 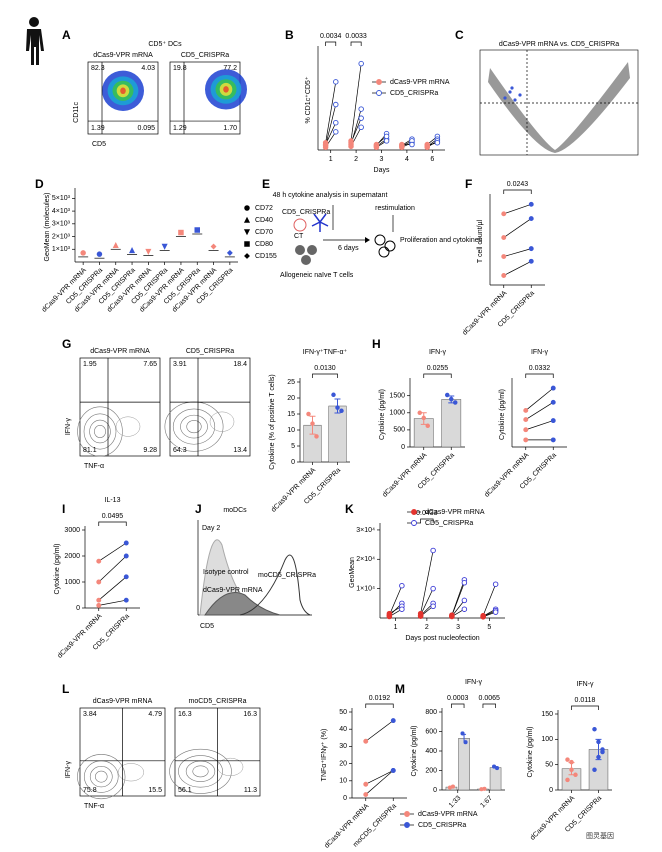 I want to click on quadrant-value: 18.4, so click(x=240, y=364).